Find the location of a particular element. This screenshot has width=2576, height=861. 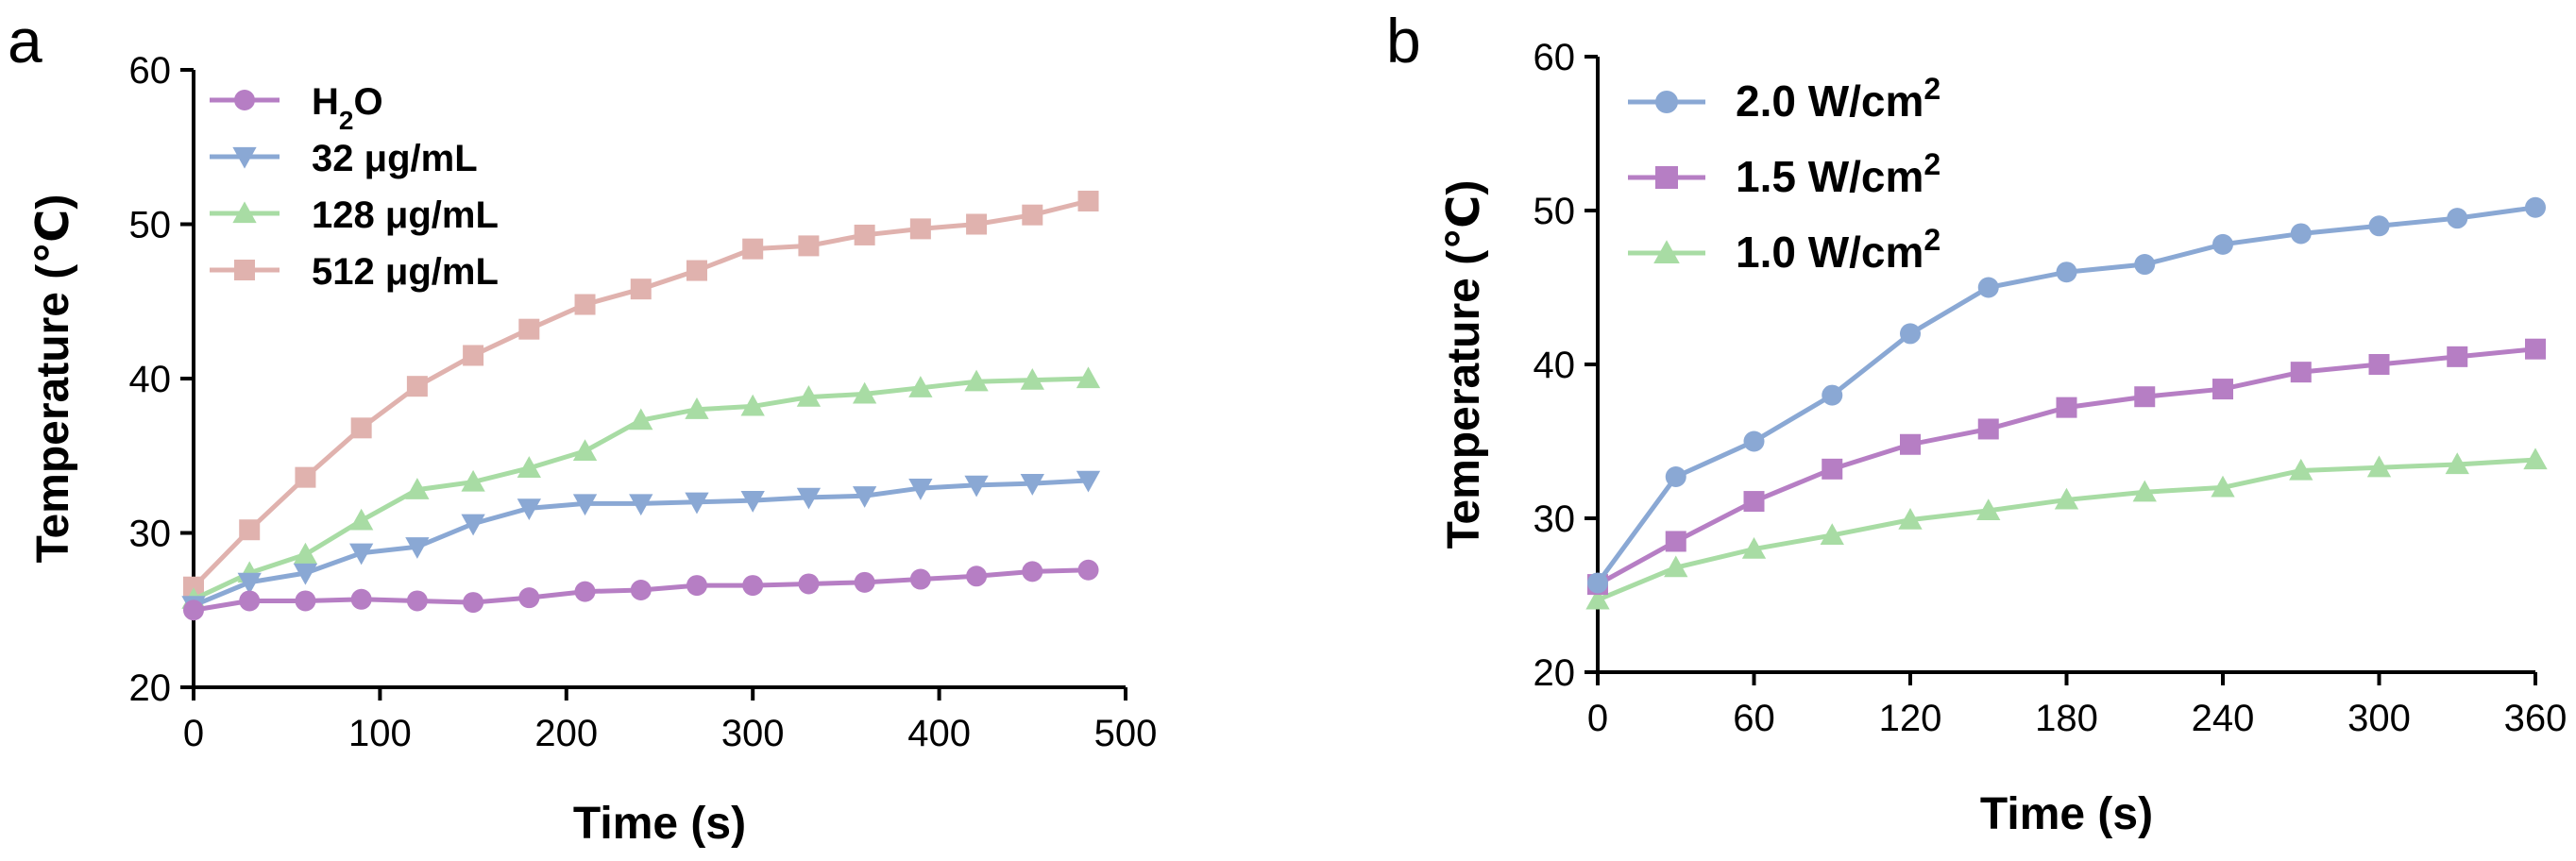

panel-label-a: a is located at coordinates (25, 41).